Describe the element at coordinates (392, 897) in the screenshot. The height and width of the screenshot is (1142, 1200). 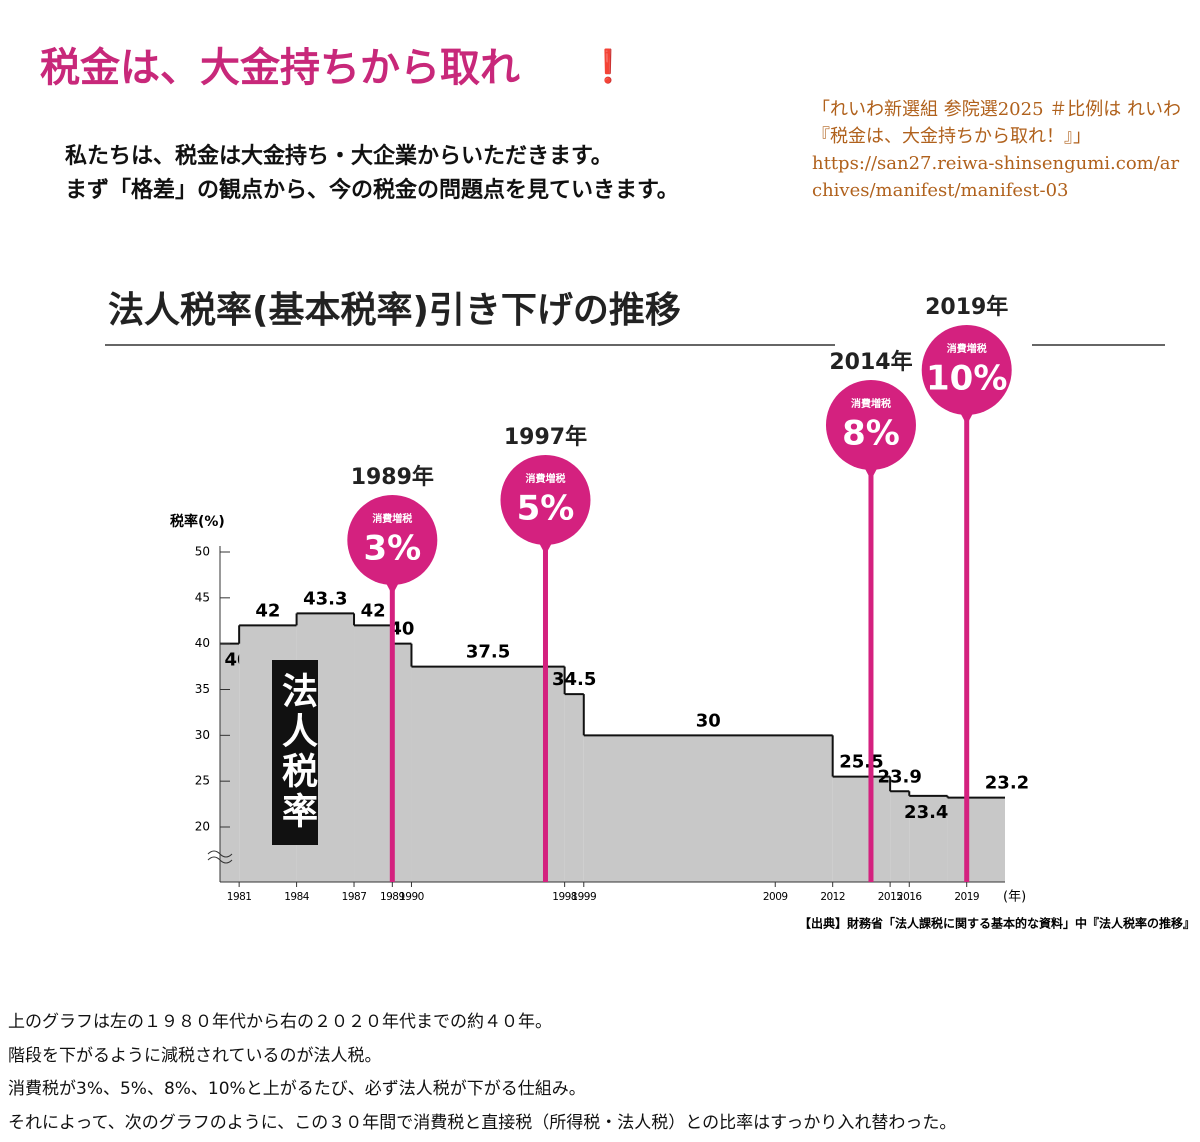
I see `x-tick-label: 1989` at that location.